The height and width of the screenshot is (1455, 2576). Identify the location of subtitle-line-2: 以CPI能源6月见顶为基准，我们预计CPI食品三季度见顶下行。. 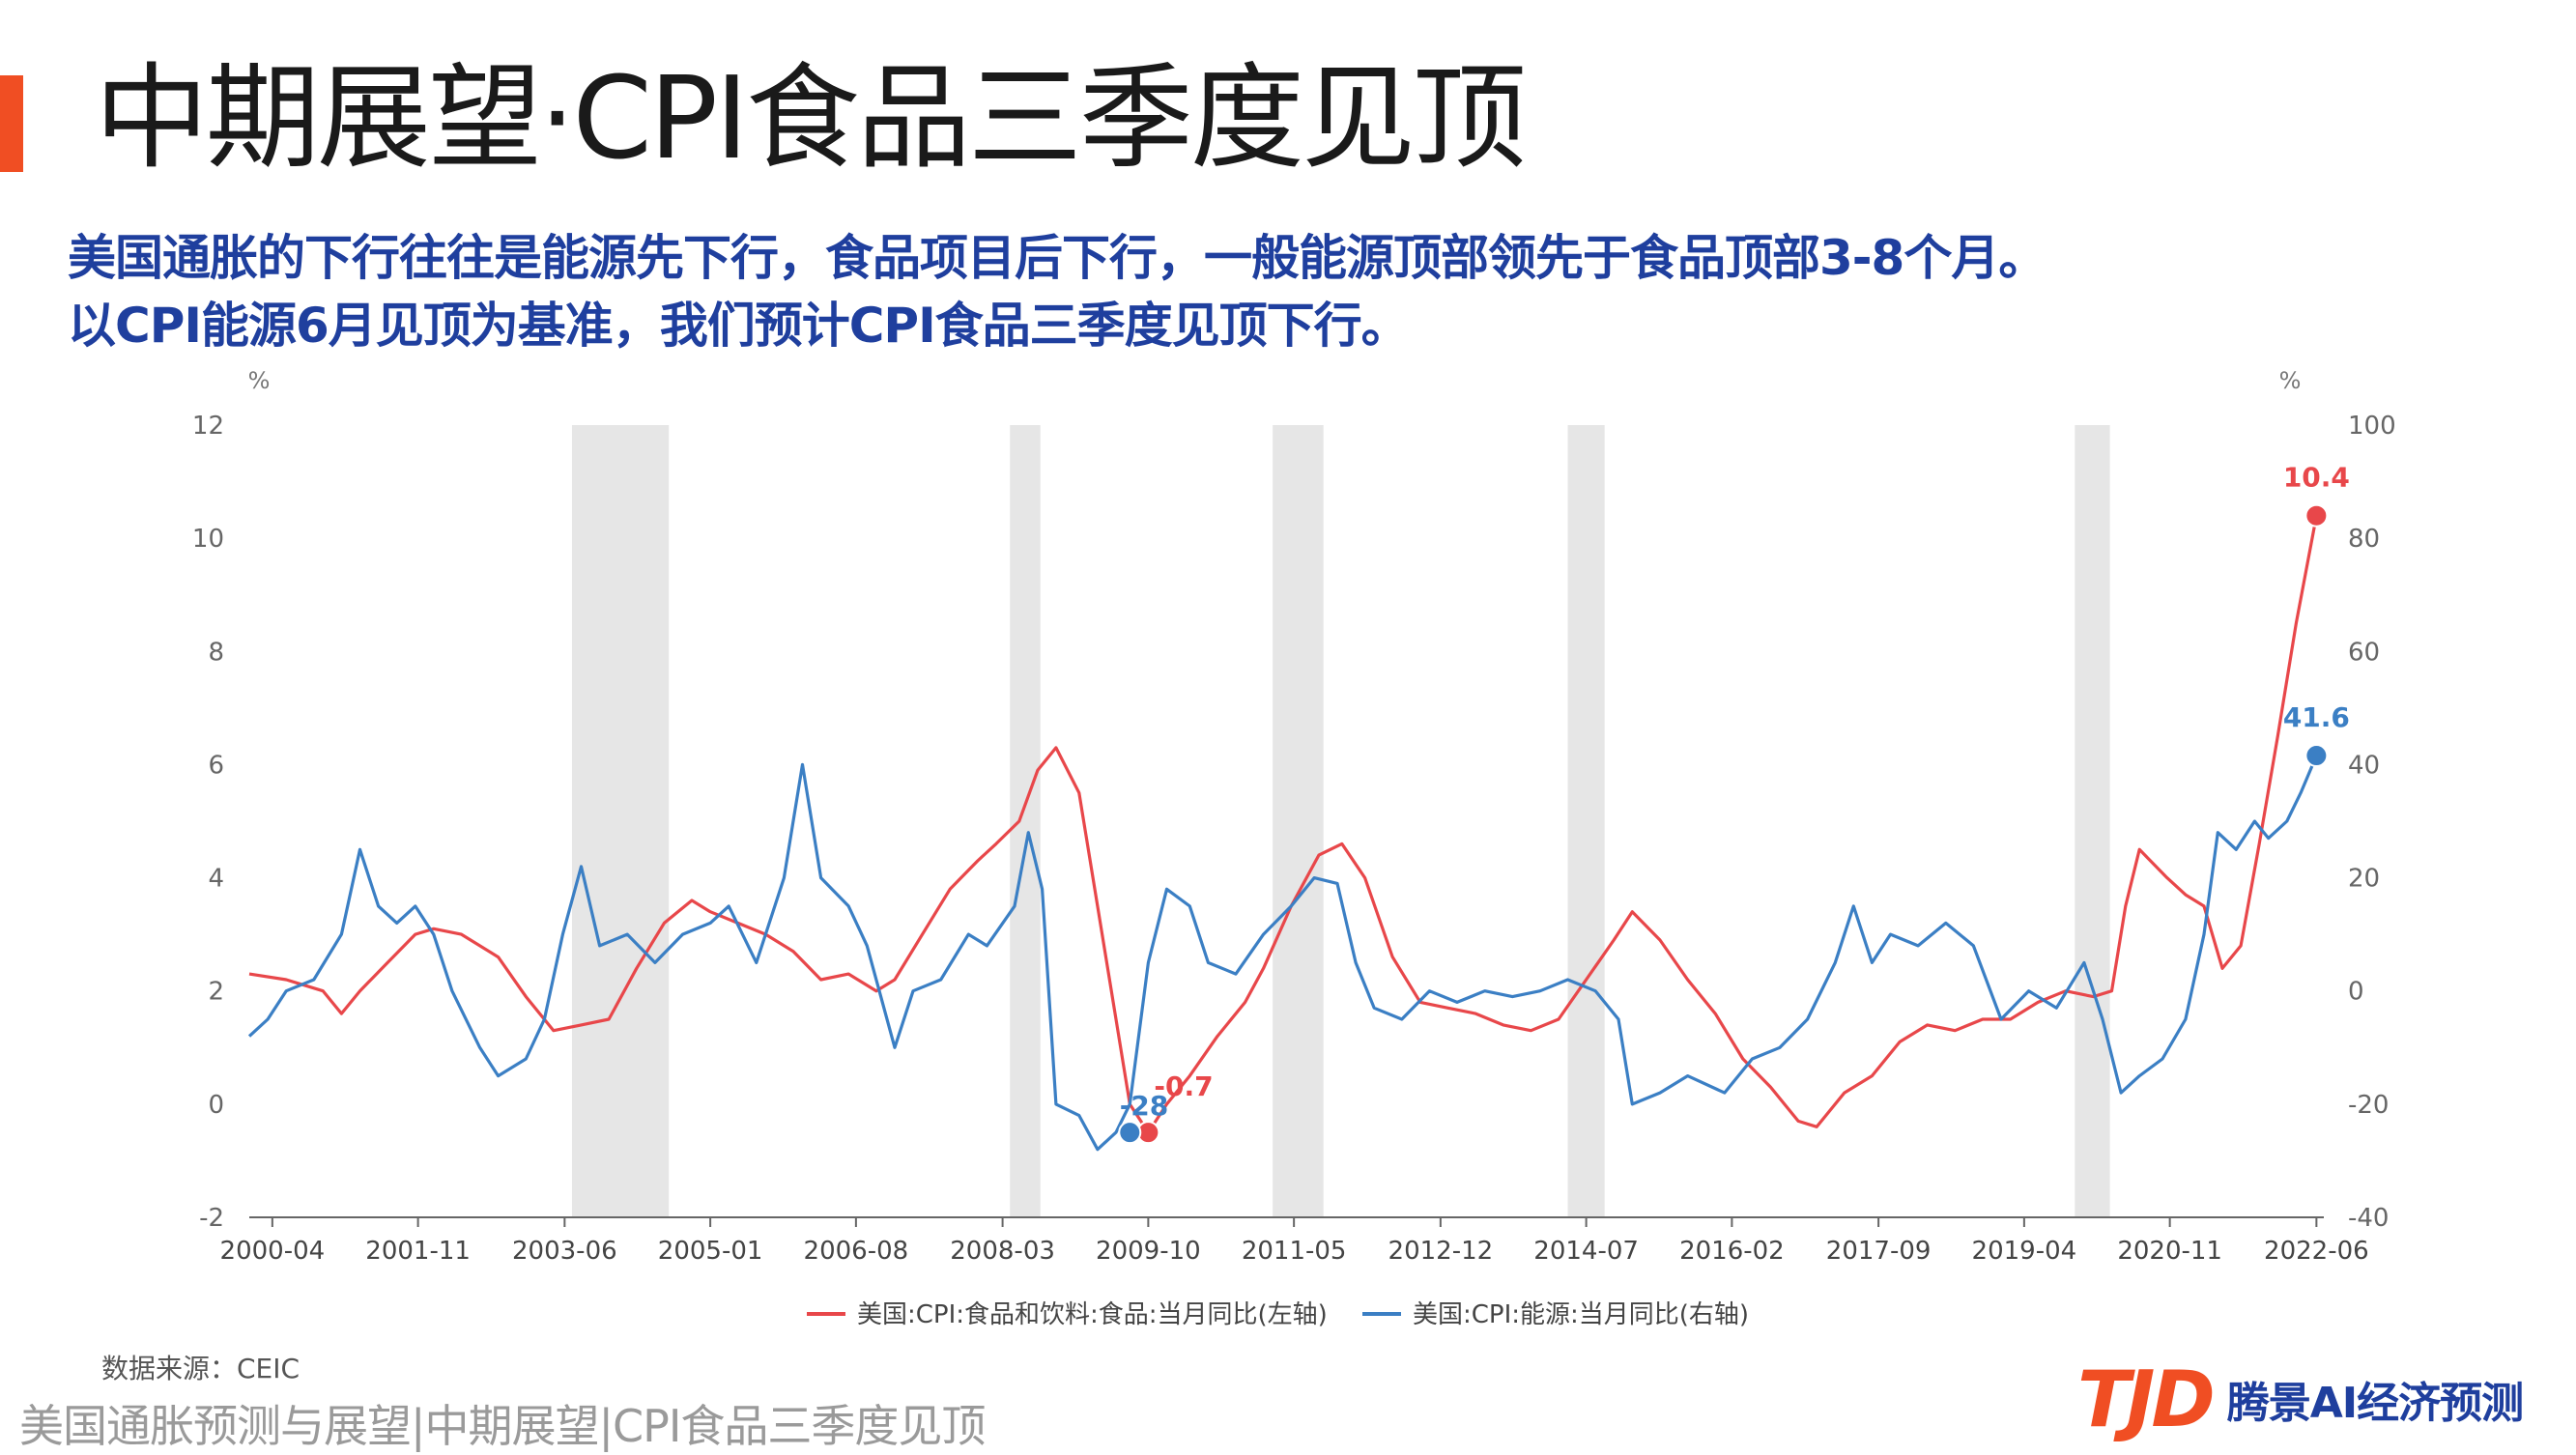
(739, 326).